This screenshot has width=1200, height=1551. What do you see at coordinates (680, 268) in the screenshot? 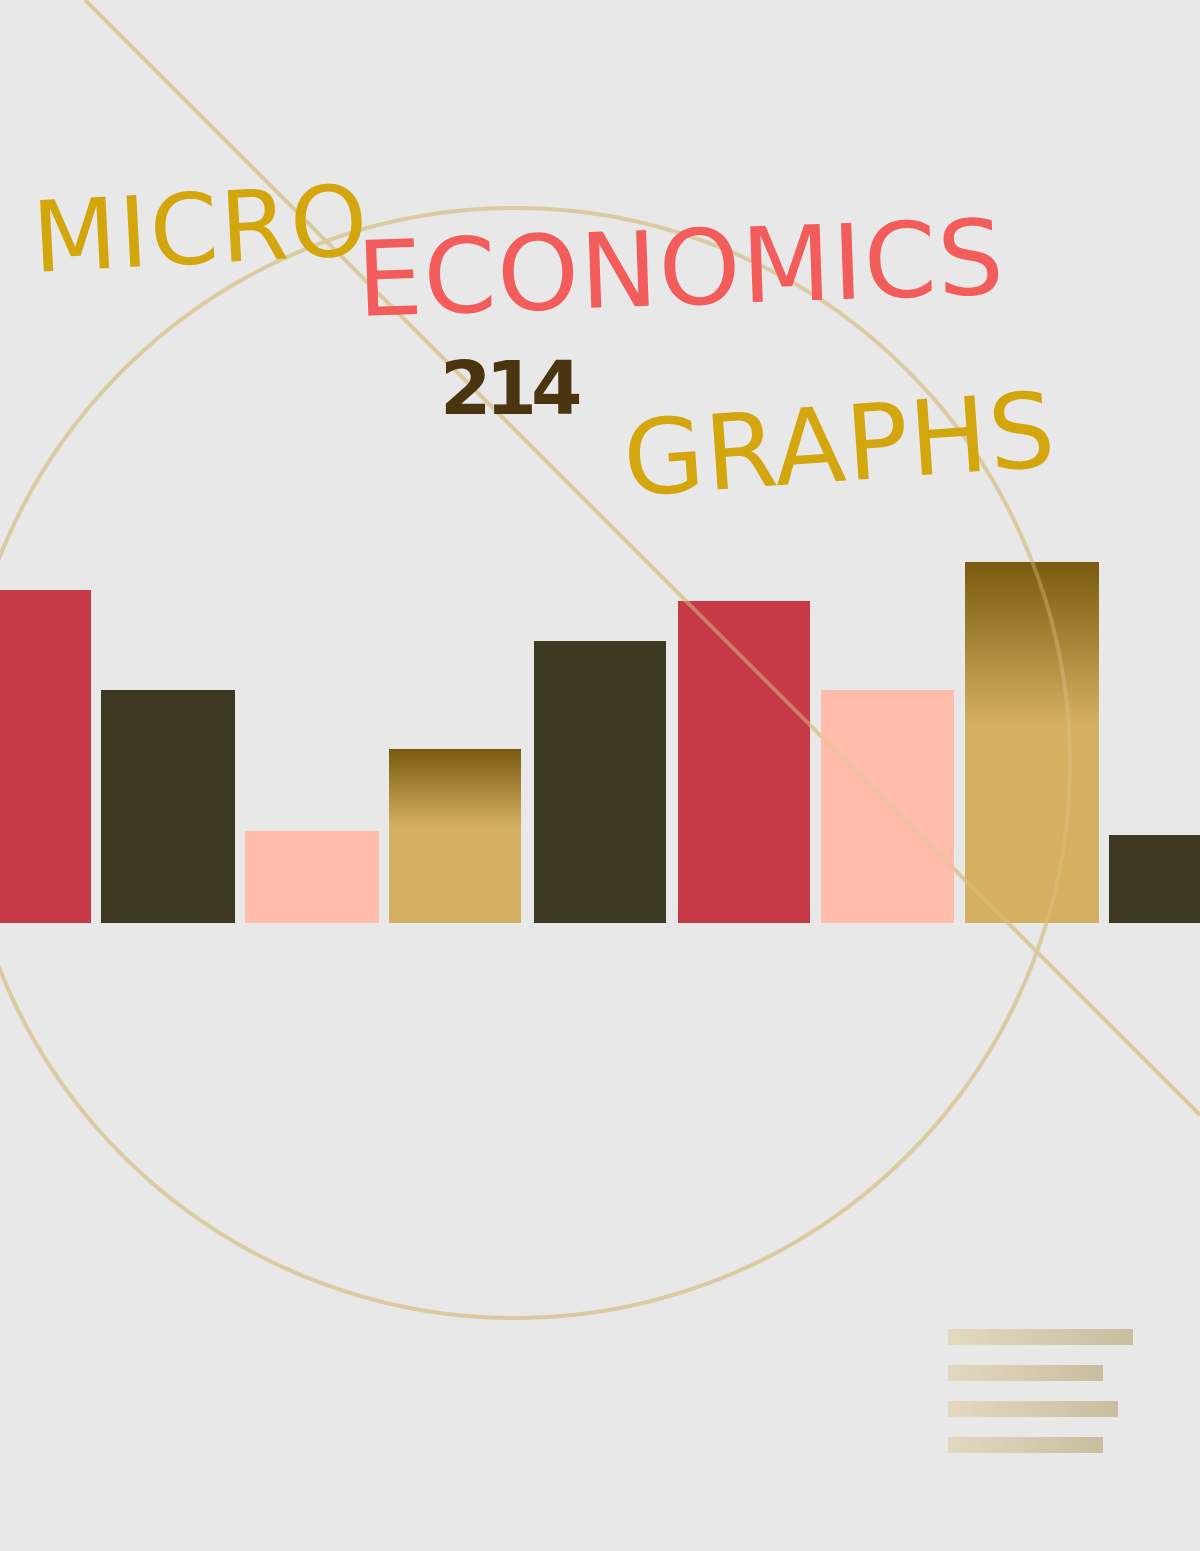
I see `title-economics: ECONOMICS` at bounding box center [680, 268].